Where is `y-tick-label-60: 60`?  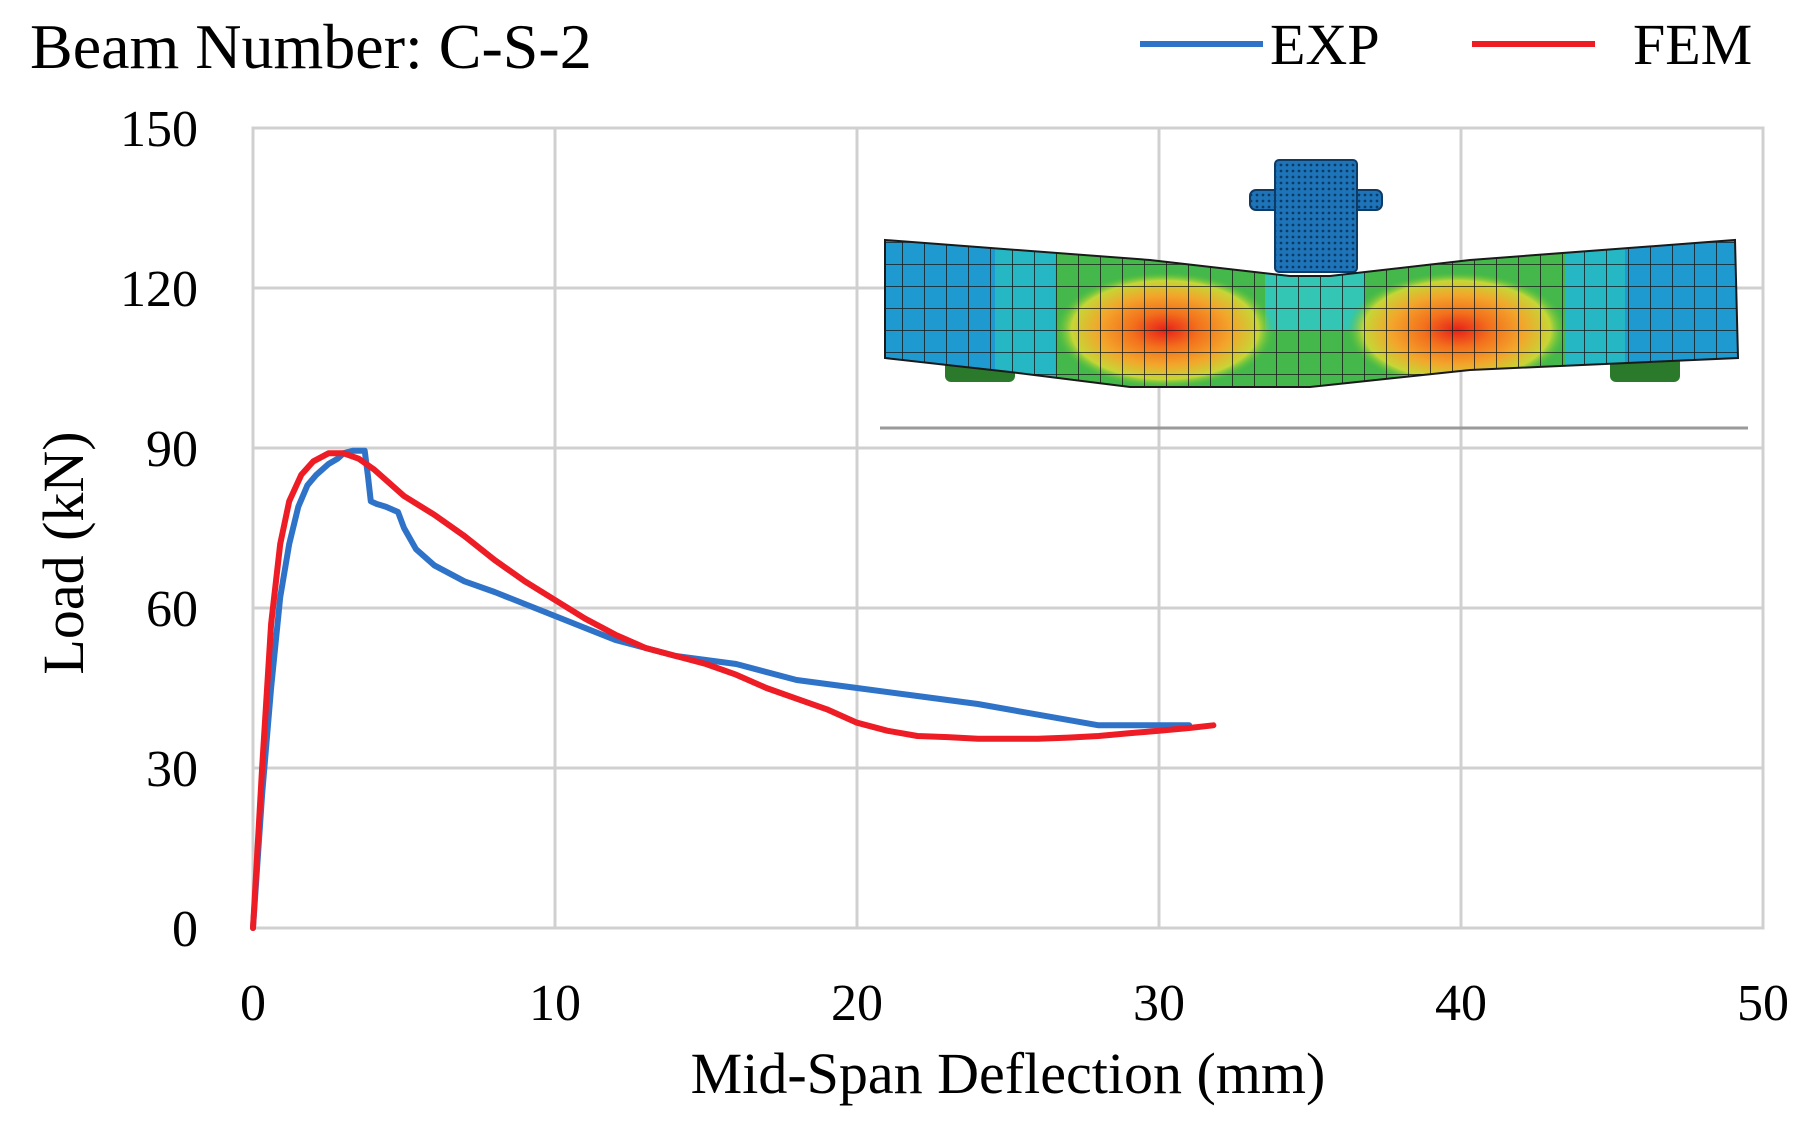 y-tick-label-60: 60 is located at coordinates (172, 609).